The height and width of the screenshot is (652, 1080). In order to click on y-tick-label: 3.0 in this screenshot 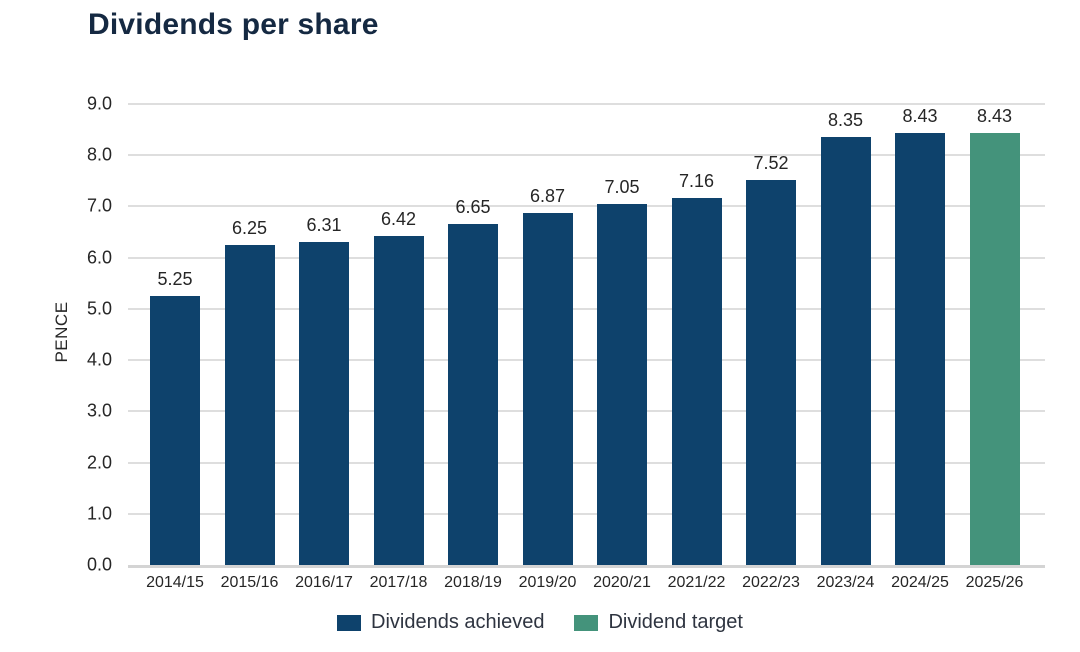, I will do `click(99, 410)`.